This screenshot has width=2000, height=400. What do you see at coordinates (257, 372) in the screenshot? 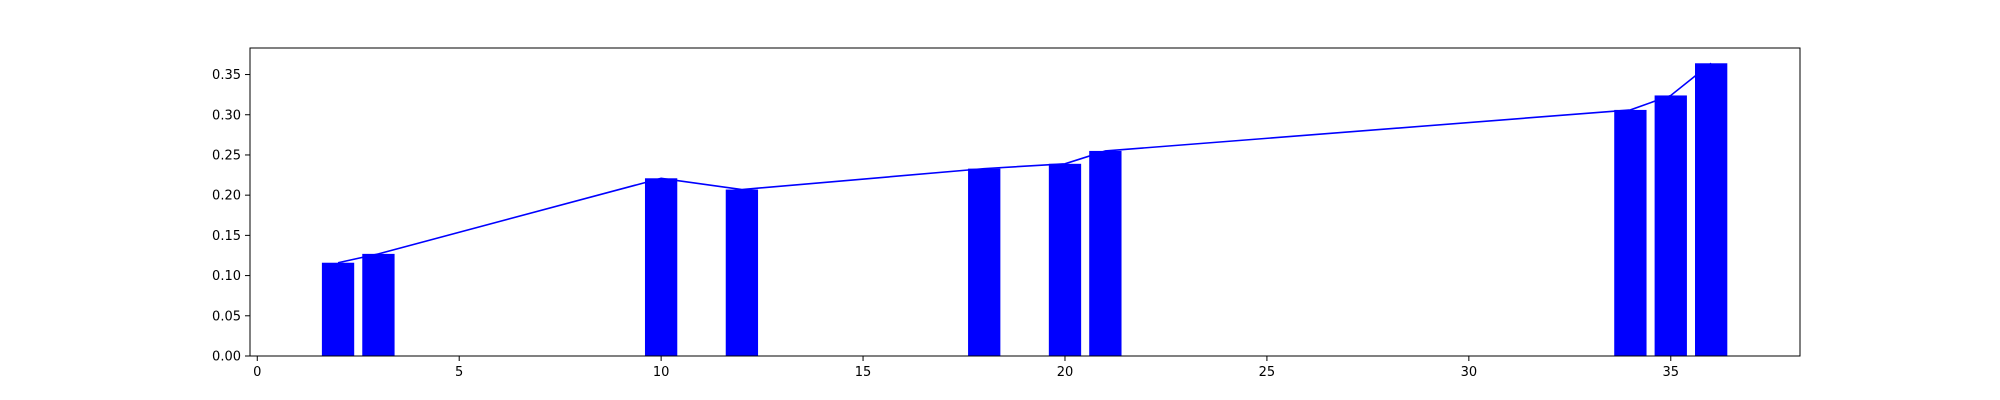
I see `x-tick-label-0: 0` at bounding box center [257, 372].